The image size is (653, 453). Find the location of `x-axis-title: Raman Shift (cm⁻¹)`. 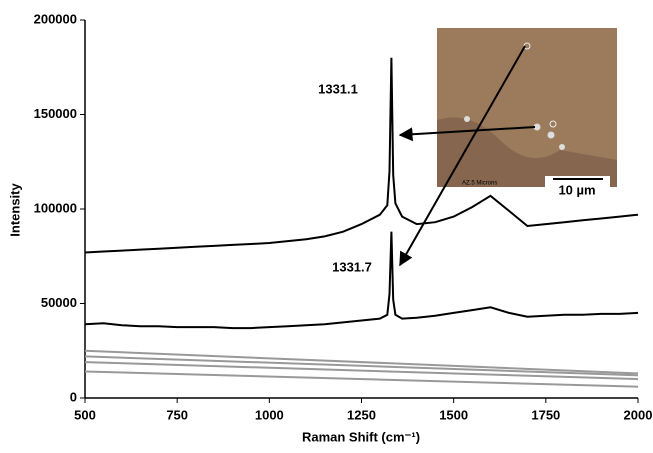

x-axis-title: Raman Shift (cm⁻¹) is located at coordinates (361, 436).